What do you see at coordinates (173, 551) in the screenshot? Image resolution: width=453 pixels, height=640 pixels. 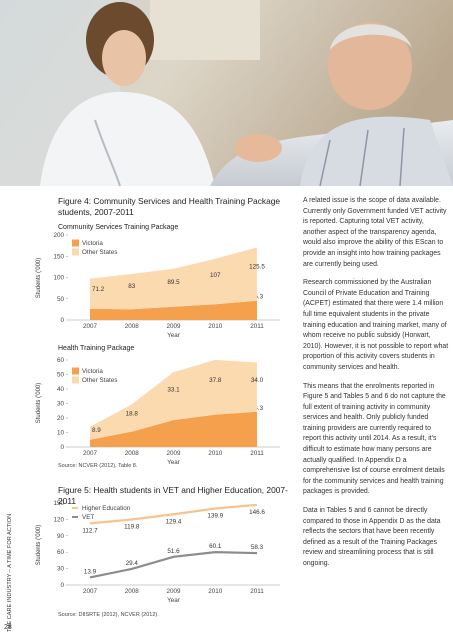 I see `data-label: 51.6` at bounding box center [173, 551].